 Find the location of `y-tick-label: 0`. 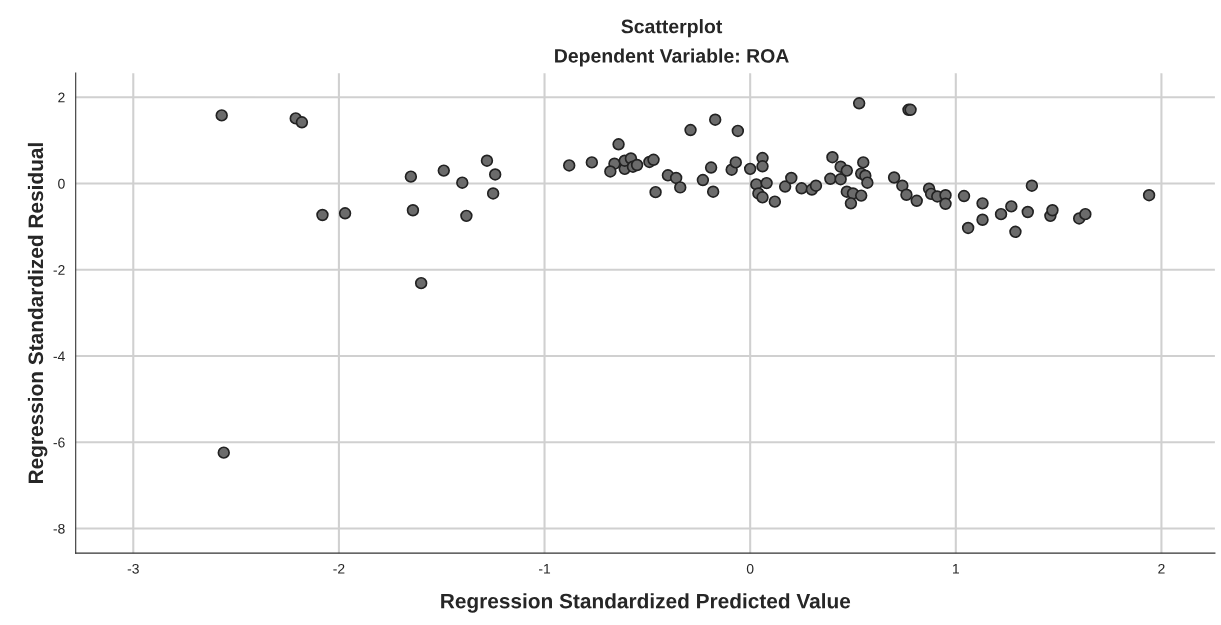

y-tick-label: 0 is located at coordinates (61, 183).